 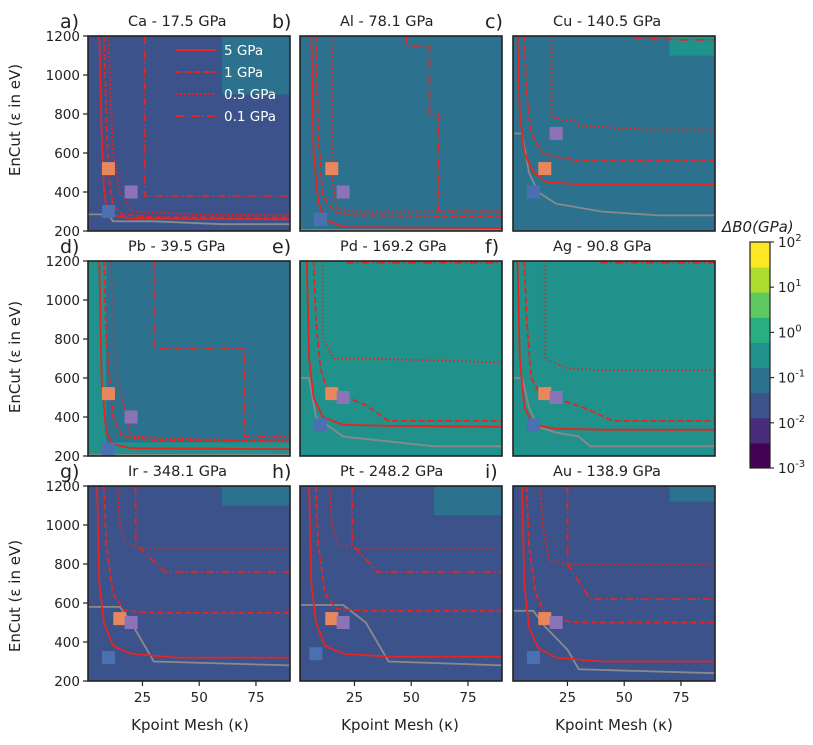 What do you see at coordinates (250, 95) in the screenshot?
I see `legend-label: 0.5 GPa` at bounding box center [250, 95].